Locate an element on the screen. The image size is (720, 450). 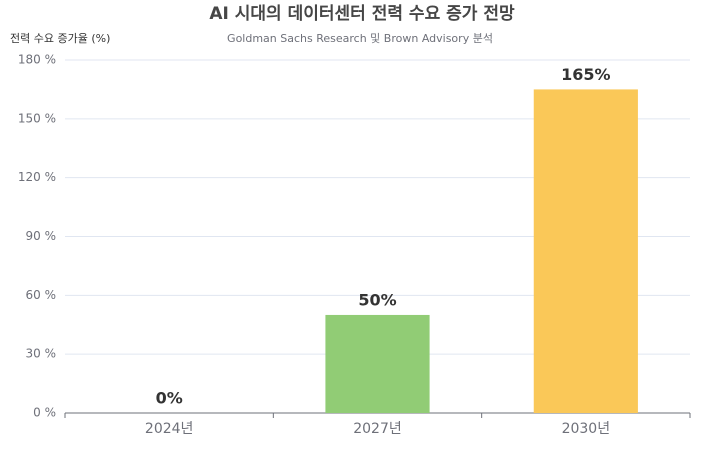
y-tick-label: 180 % is located at coordinates (37, 60).